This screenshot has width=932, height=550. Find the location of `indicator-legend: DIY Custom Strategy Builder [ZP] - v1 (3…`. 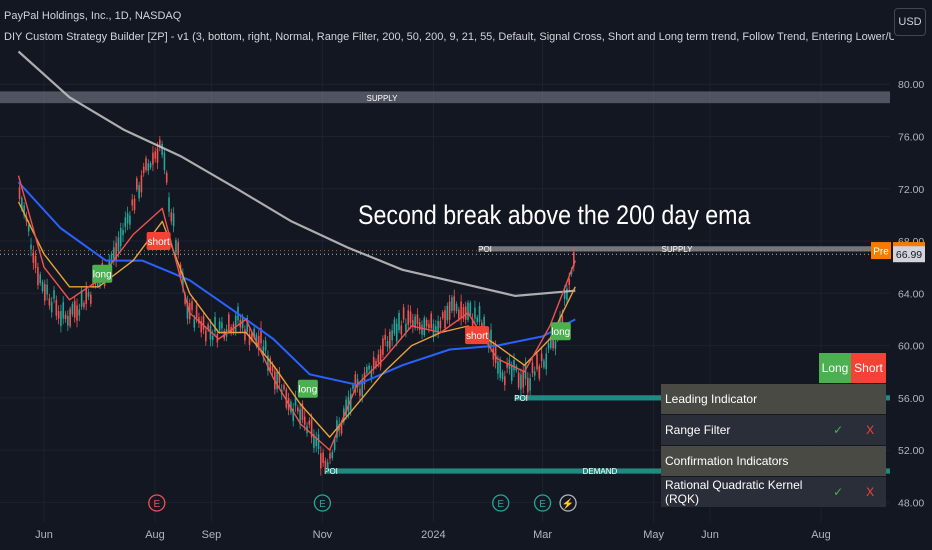

indicator-legend: DIY Custom Strategy Builder [ZP] - v1 (3… is located at coordinates (449, 37).